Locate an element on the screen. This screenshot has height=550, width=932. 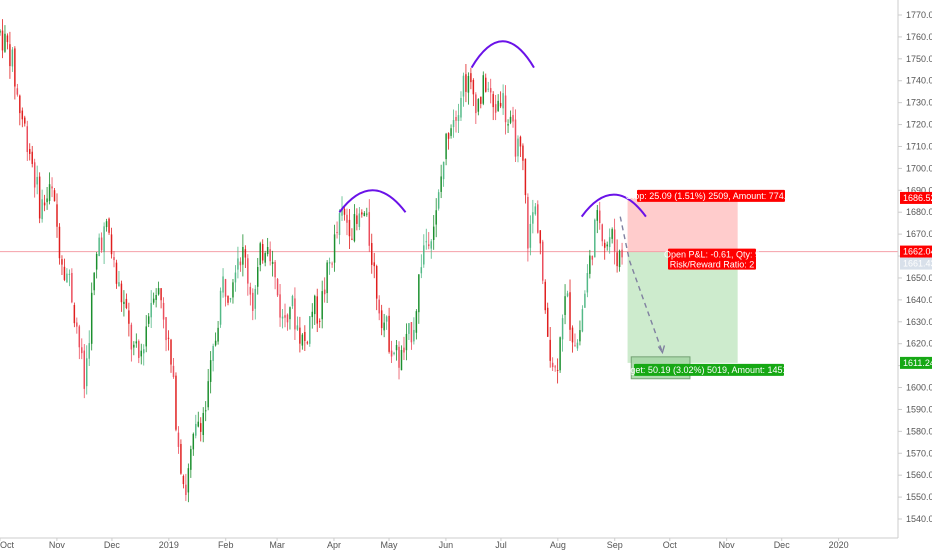
target-price-tag: 1611.24 is located at coordinates (916, 362).